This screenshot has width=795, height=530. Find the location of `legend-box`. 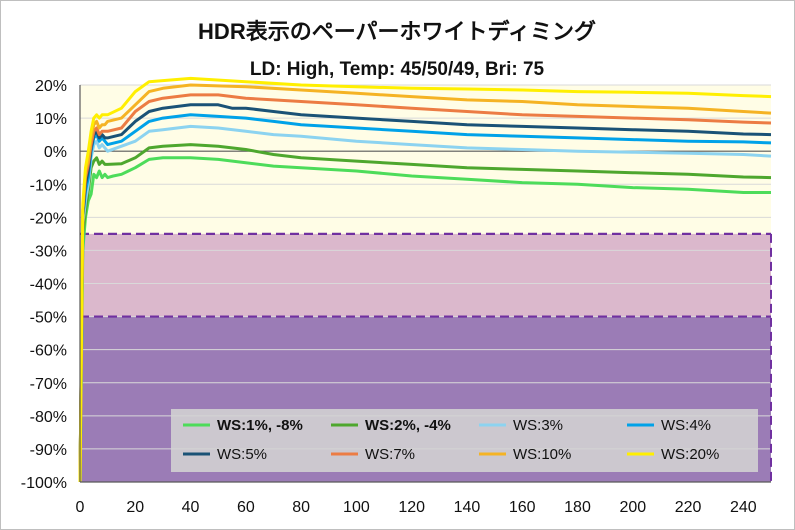

legend-box is located at coordinates (464, 440).